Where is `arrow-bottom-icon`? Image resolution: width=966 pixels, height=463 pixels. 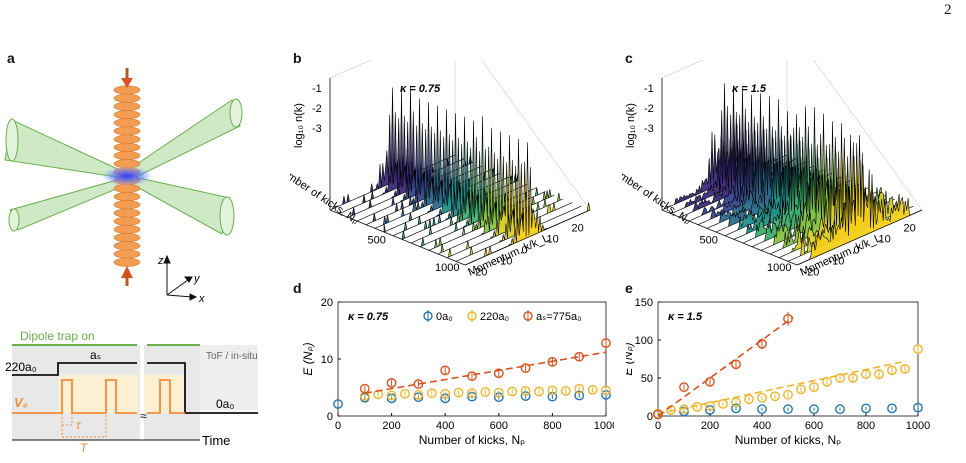
arrow-bottom-icon is located at coordinates (127, 276).